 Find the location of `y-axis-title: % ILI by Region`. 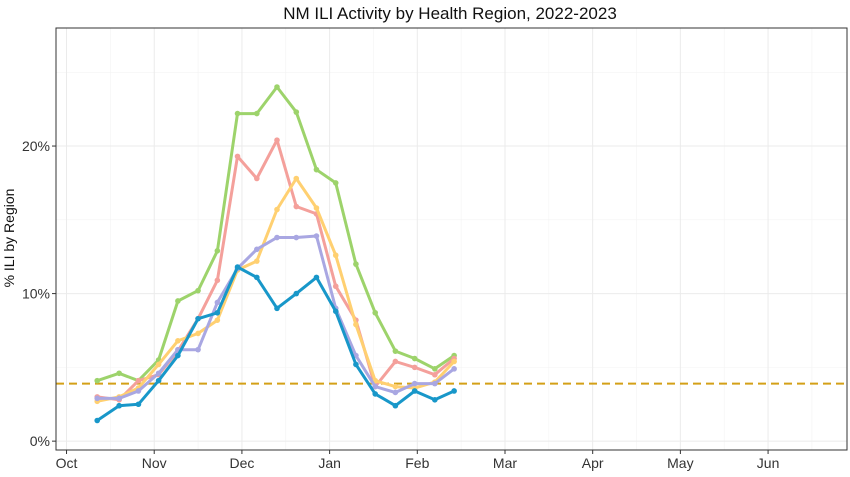

y-axis-title: % ILI by Region is located at coordinates (9, 238).